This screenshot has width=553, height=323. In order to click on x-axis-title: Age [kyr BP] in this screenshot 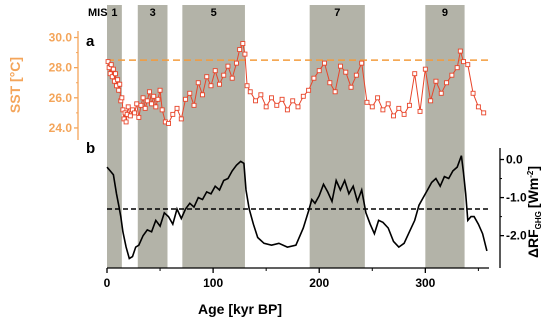, I will do `click(240, 309)`.